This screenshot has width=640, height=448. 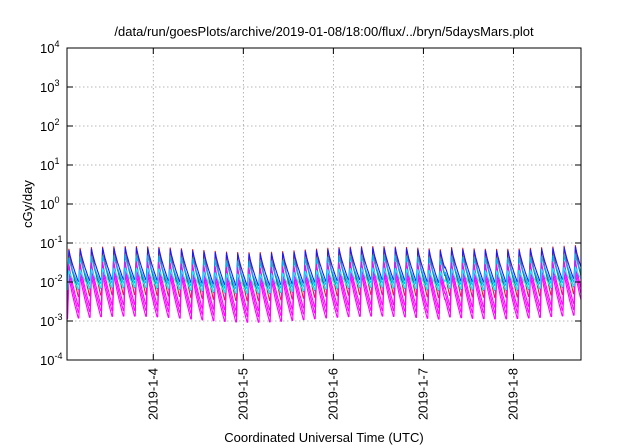 I want to click on x-tick-labels: 2019-1-4 2019-1-5 2019-1-6 2019-1-7 2019-1-8, so click(x=332, y=394).